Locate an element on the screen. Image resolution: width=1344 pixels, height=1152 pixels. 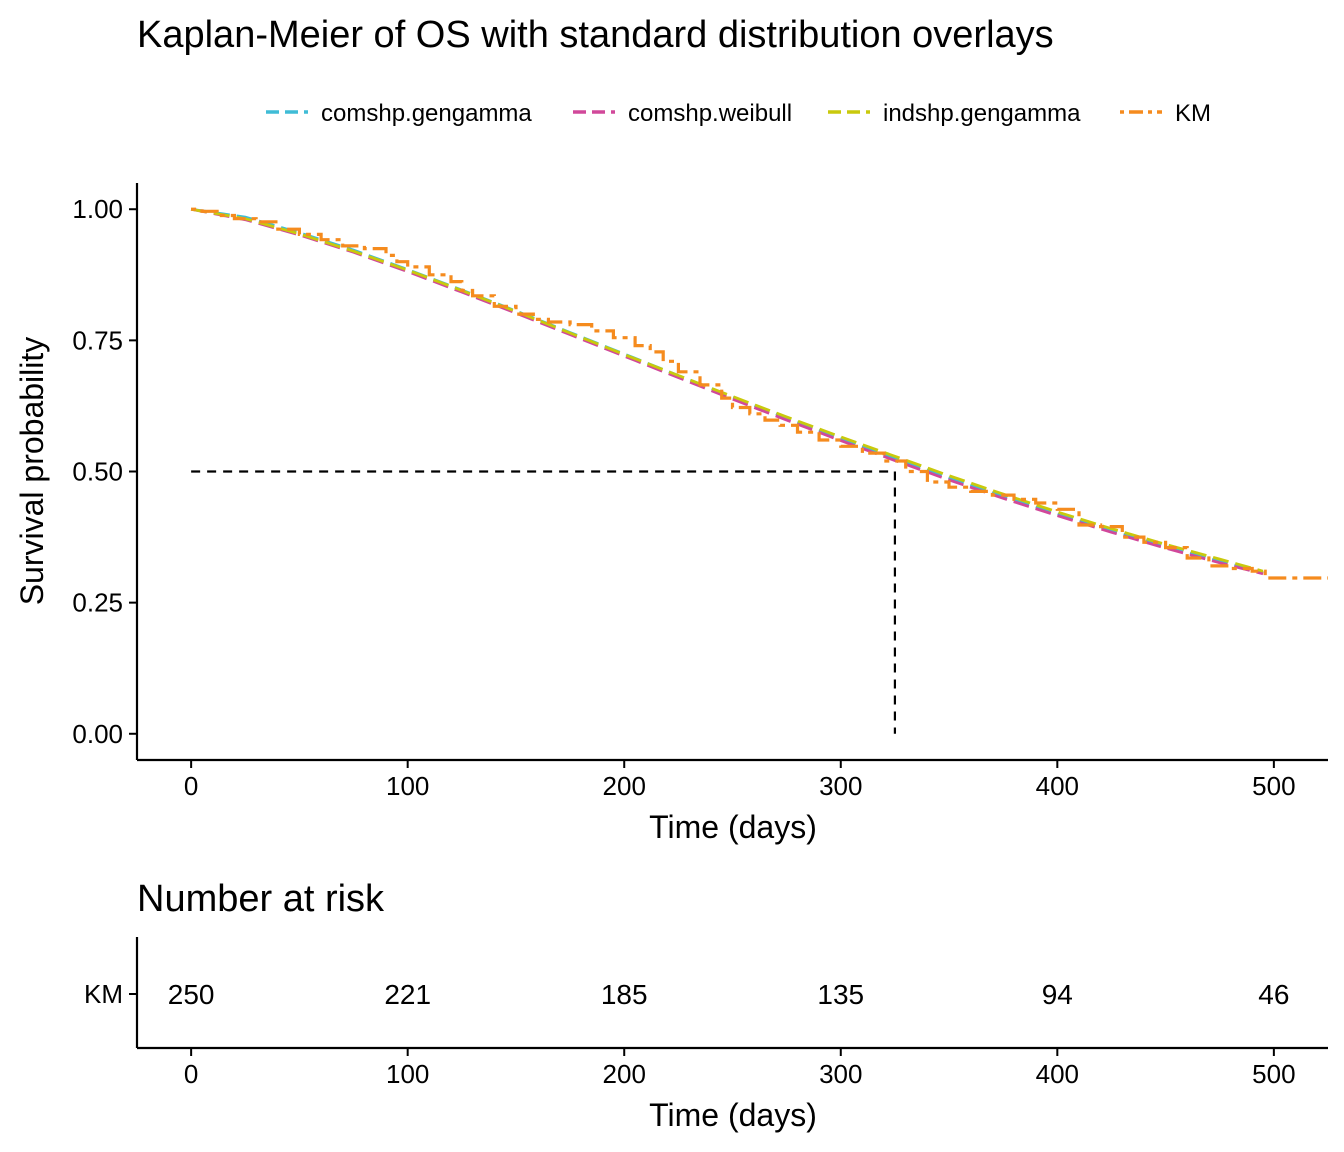
risk-value: 221 is located at coordinates (407, 994).